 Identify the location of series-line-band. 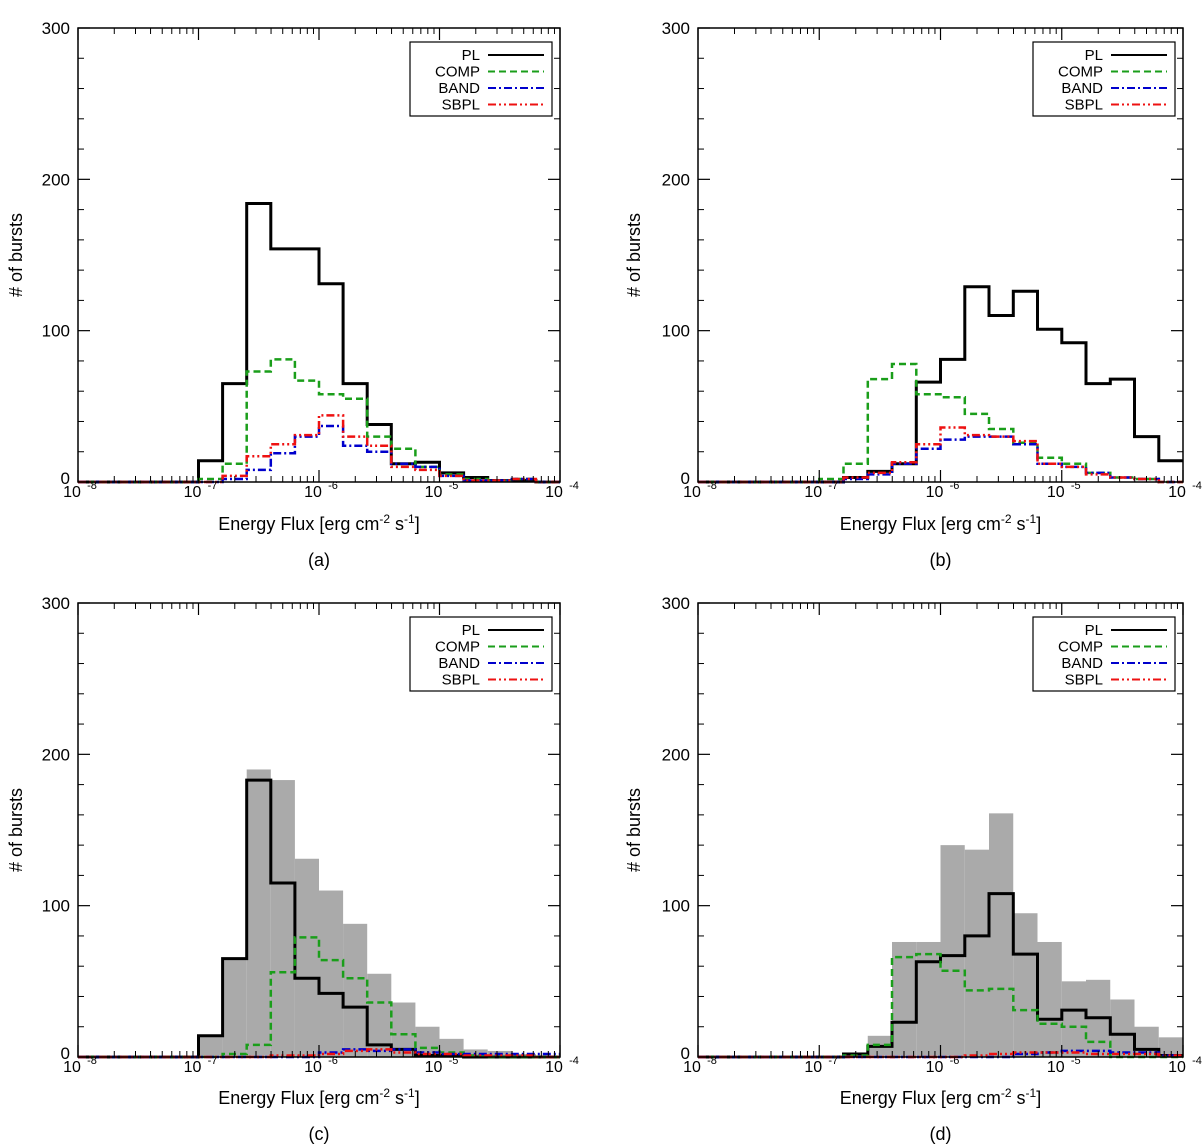
(319, 1053).